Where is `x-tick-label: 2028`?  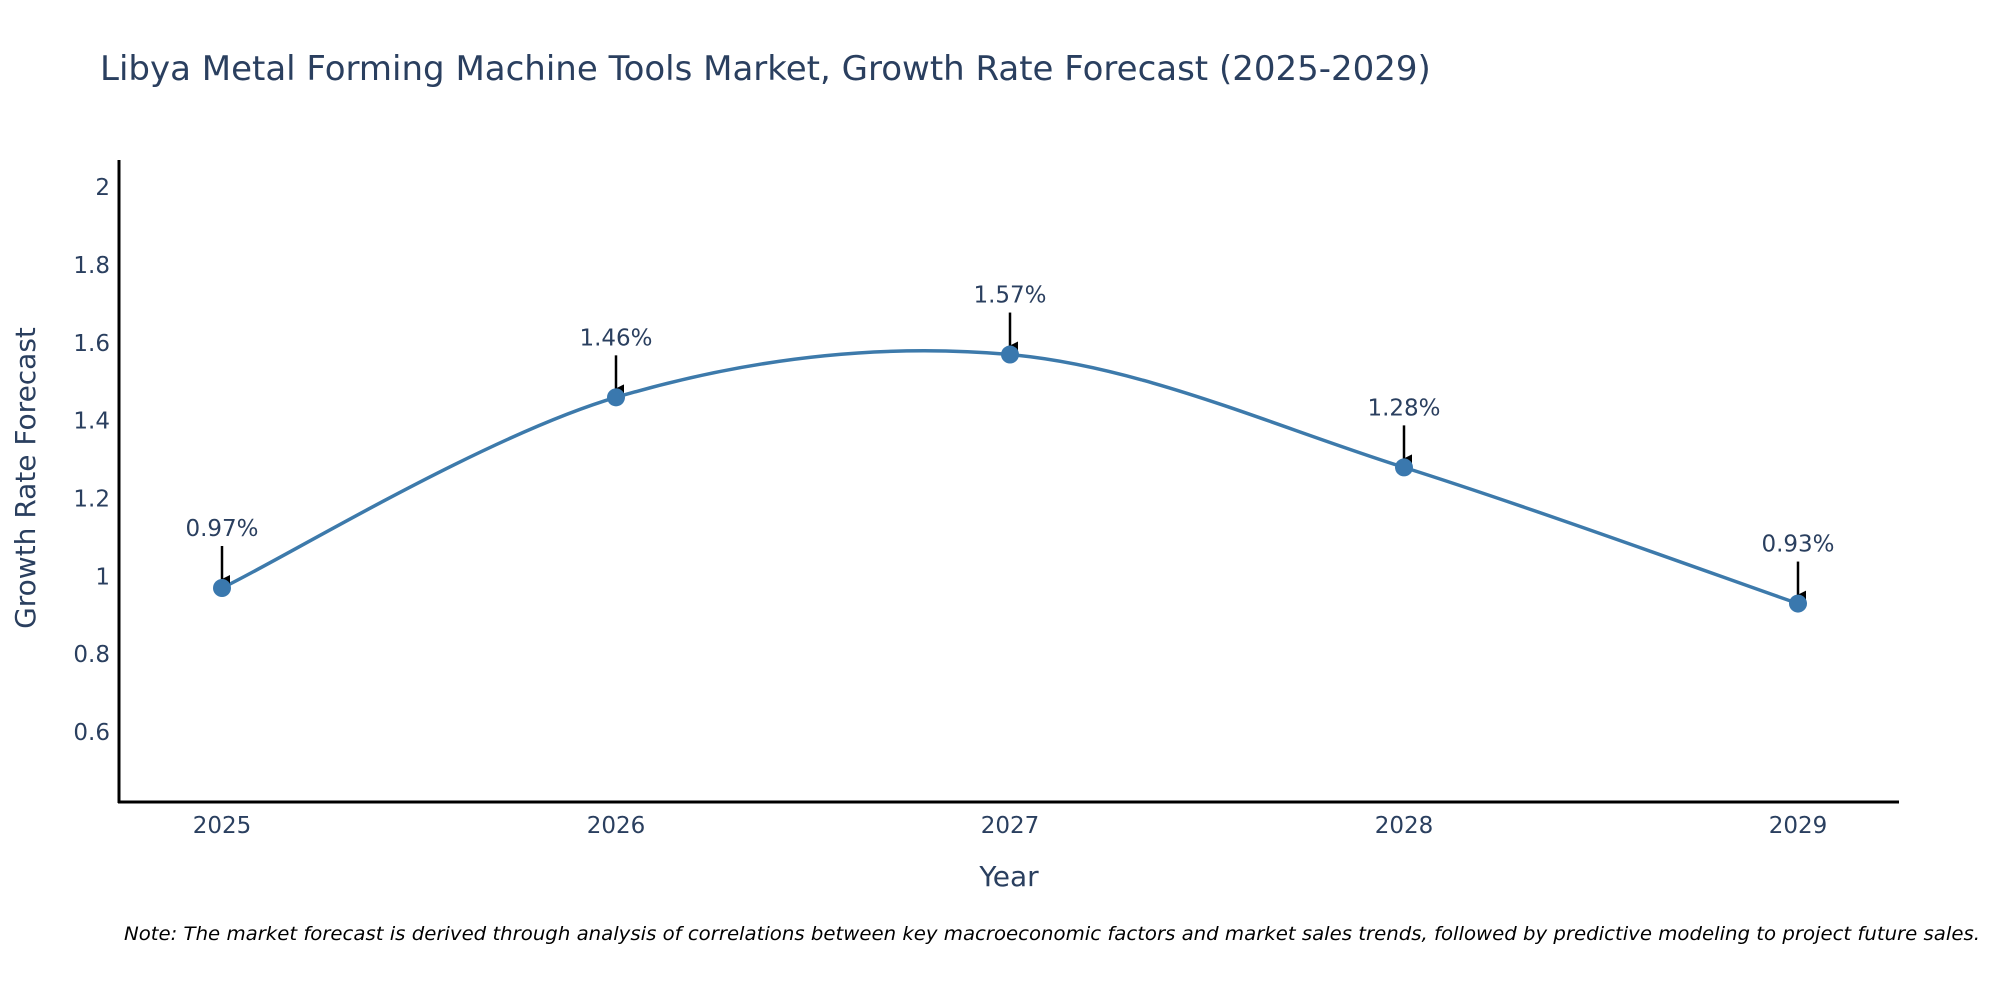
x-tick-label: 2028 is located at coordinates (1404, 826).